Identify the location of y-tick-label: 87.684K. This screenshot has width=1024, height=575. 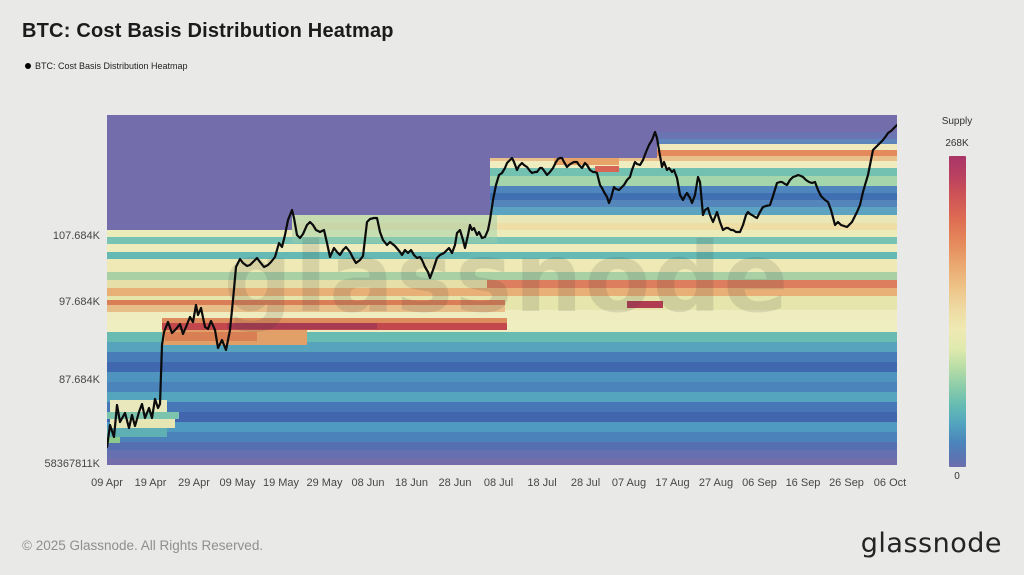
(79, 380).